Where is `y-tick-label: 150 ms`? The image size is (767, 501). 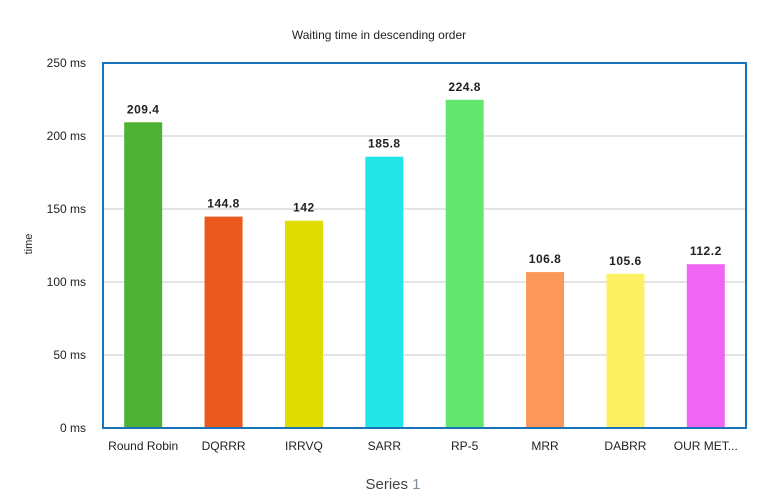 y-tick-label: 150 ms is located at coordinates (66, 209).